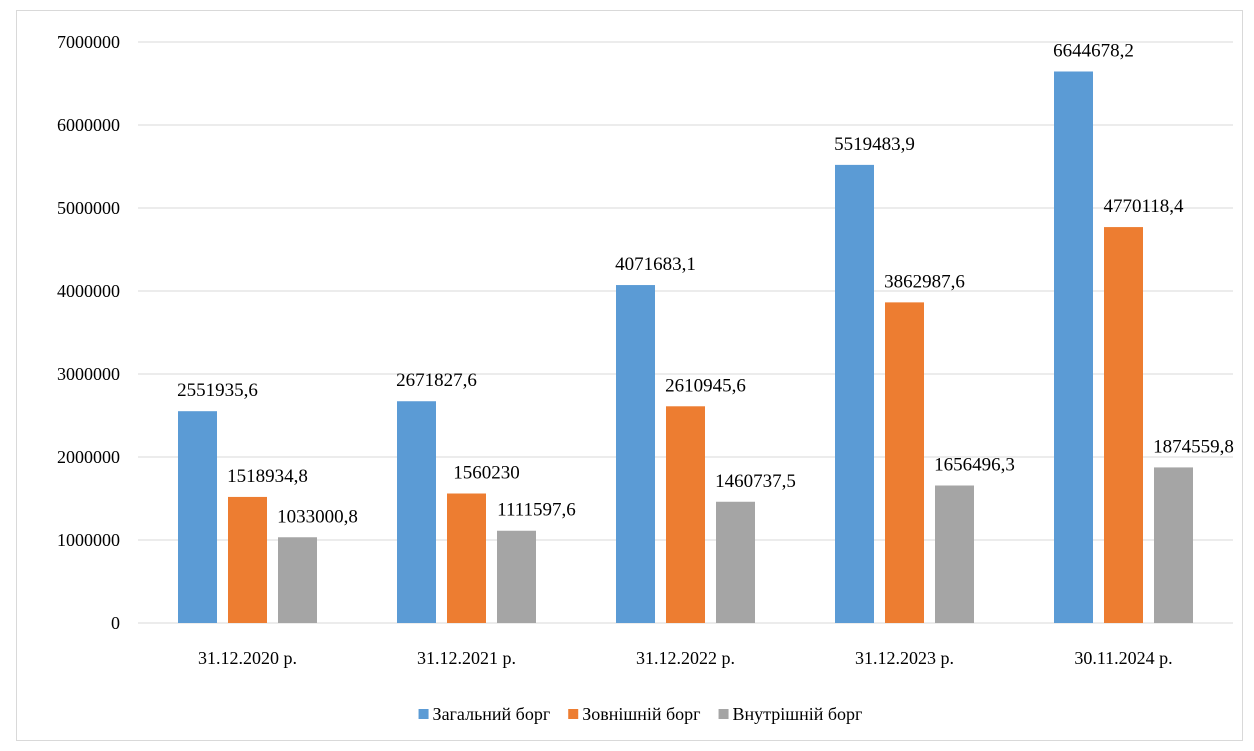 This screenshot has width=1254, height=751. I want to click on bar-data-label: 4071683,1, so click(655, 264).